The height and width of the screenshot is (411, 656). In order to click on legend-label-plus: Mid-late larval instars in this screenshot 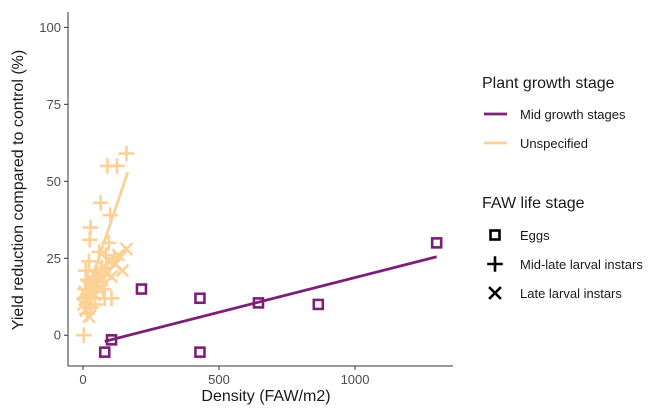, I will do `click(581, 264)`.